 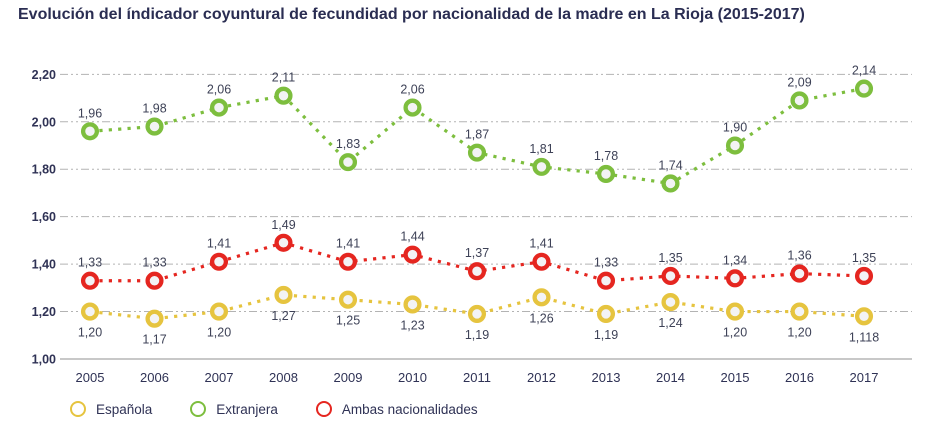 What do you see at coordinates (219, 377) in the screenshot?
I see `x-tick-label-2007: 2007` at bounding box center [219, 377].